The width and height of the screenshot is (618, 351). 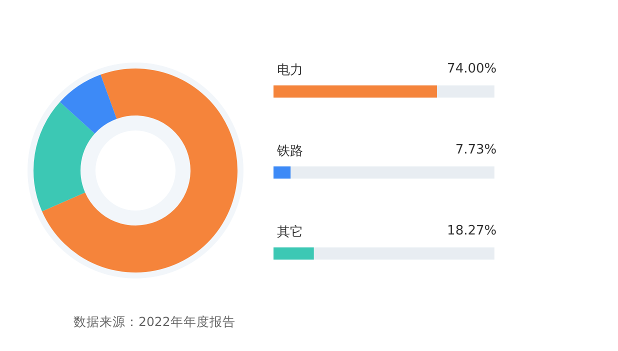 What do you see at coordinates (289, 151) in the screenshot?
I see `y-tick-label: 铁路` at bounding box center [289, 151].